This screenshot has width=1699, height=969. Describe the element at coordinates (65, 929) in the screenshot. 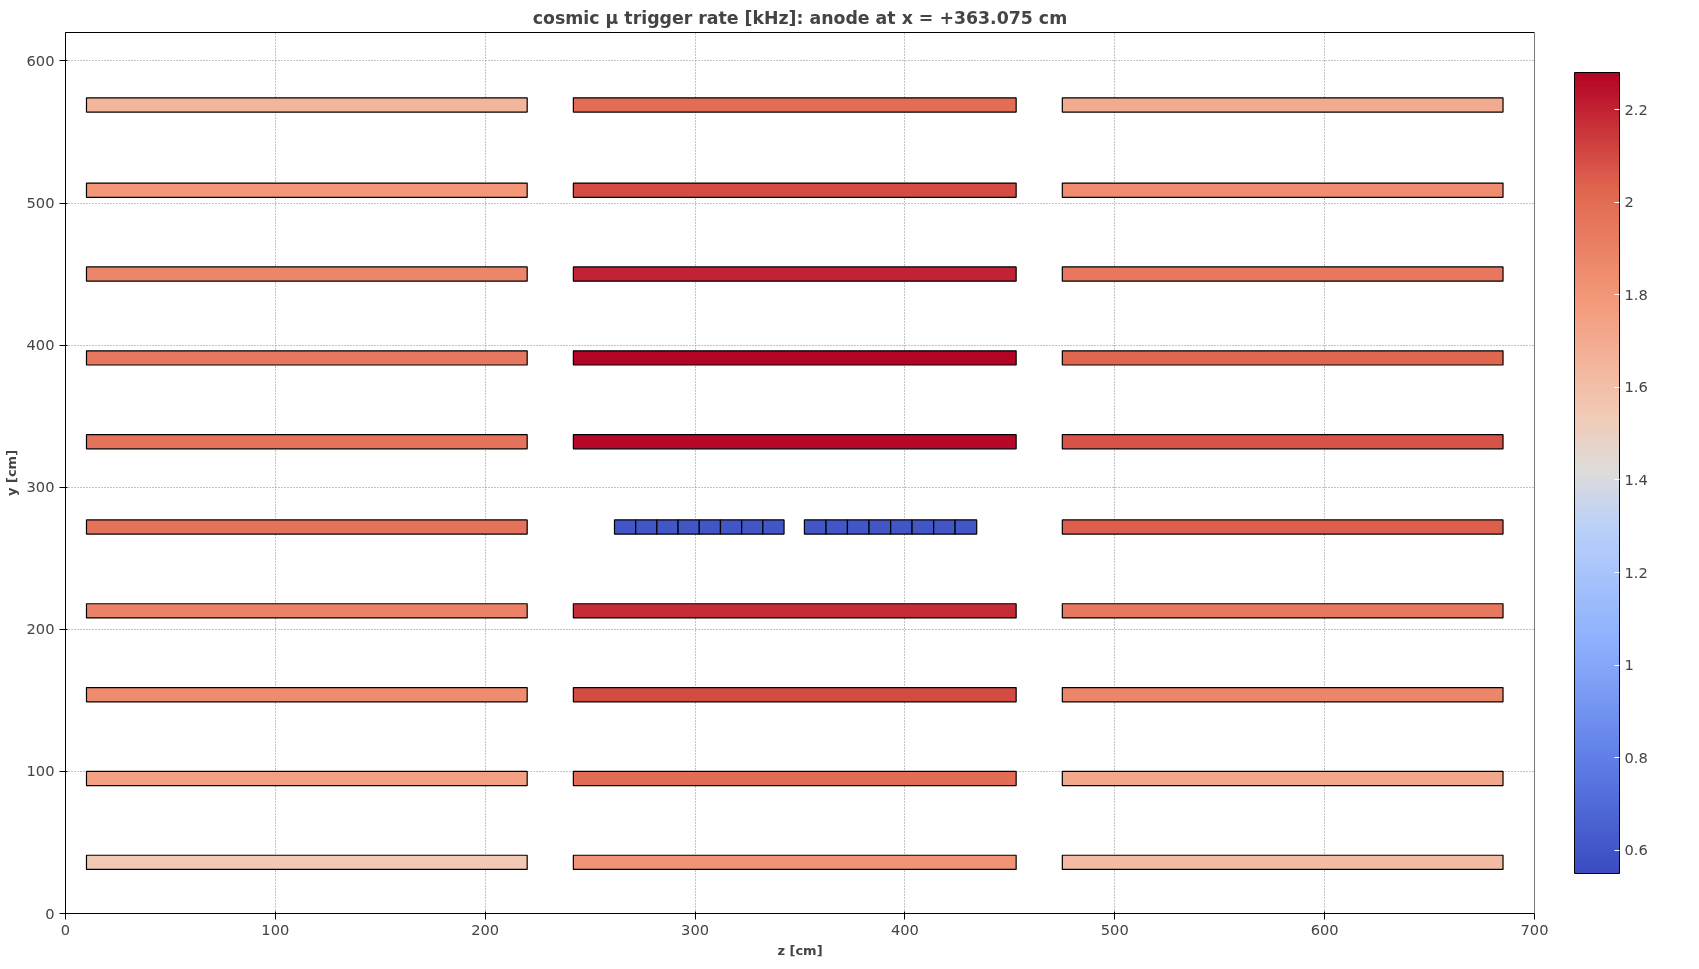

I see `x-tick-label: 0` at that location.